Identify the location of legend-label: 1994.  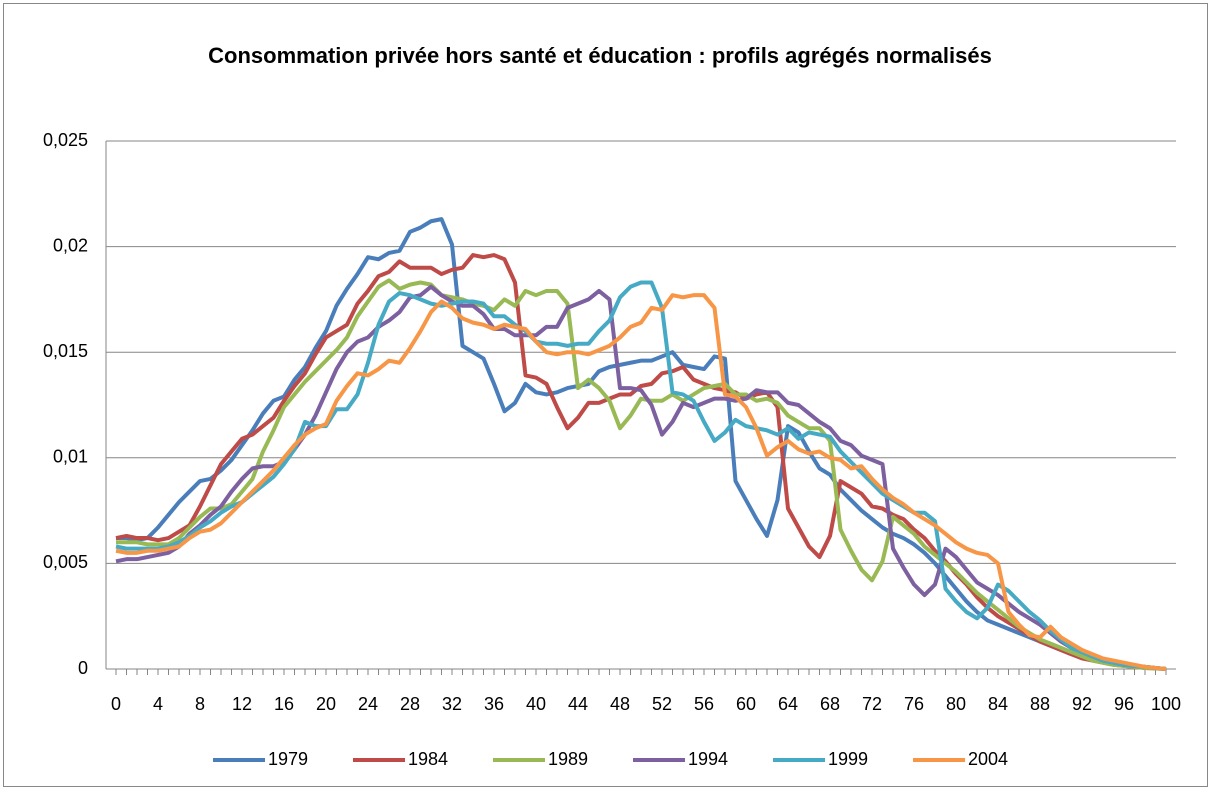
(708, 759).